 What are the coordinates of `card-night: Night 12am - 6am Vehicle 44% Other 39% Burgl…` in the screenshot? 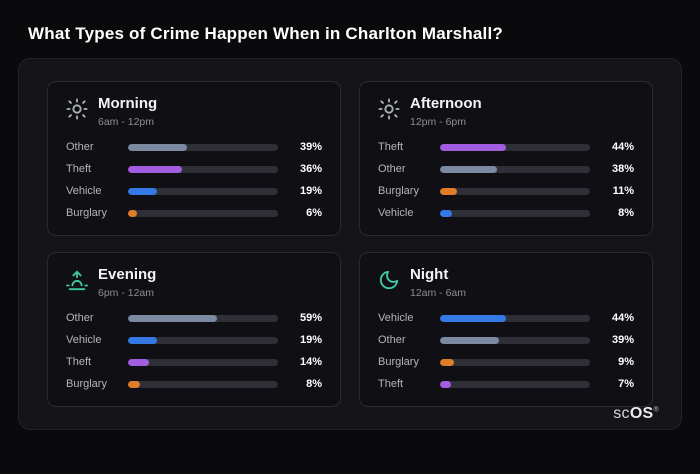 It's located at (506, 329).